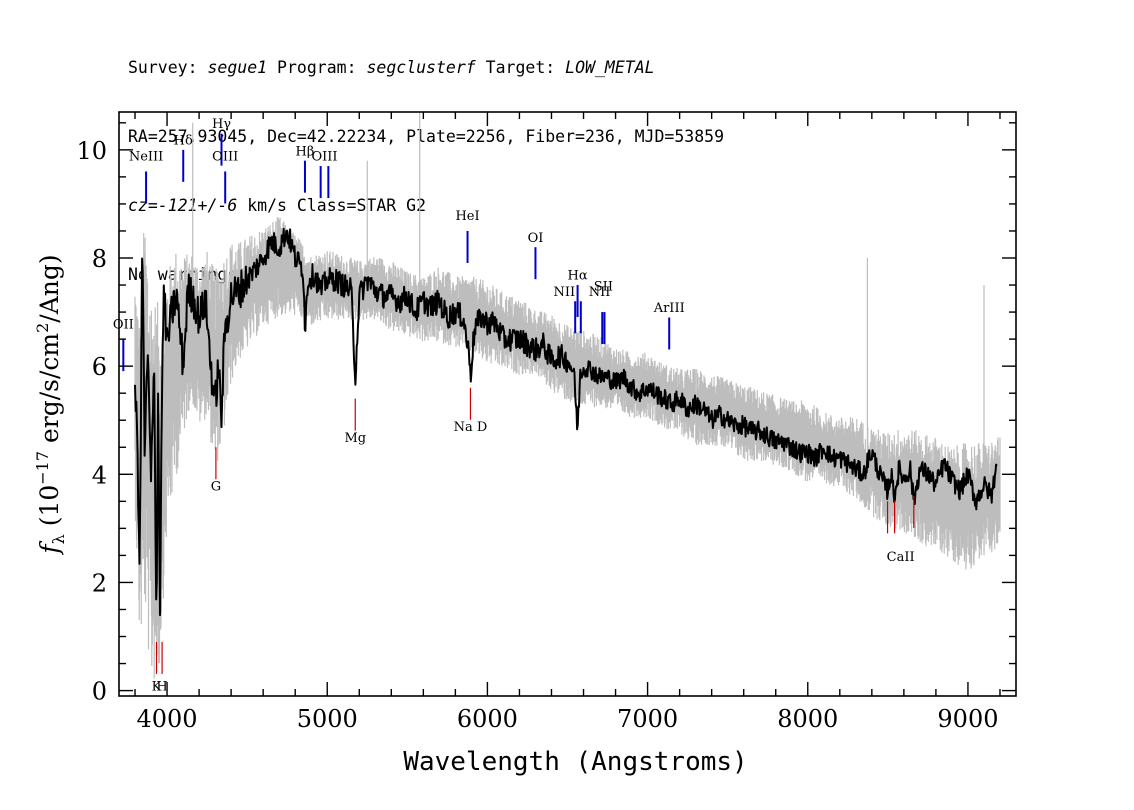 The height and width of the screenshot is (810, 1134). I want to click on emission-line-label: Hβ, so click(305, 151).